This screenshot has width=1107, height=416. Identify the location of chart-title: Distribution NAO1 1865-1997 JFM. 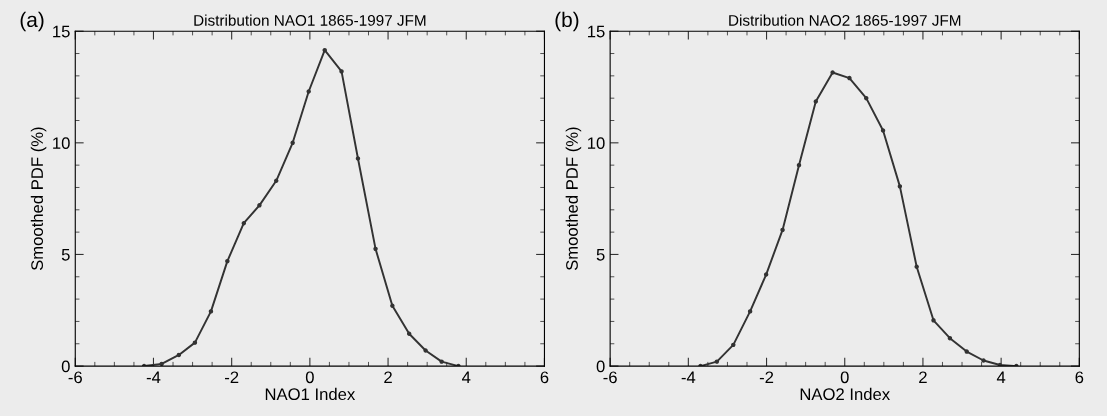
(310, 20).